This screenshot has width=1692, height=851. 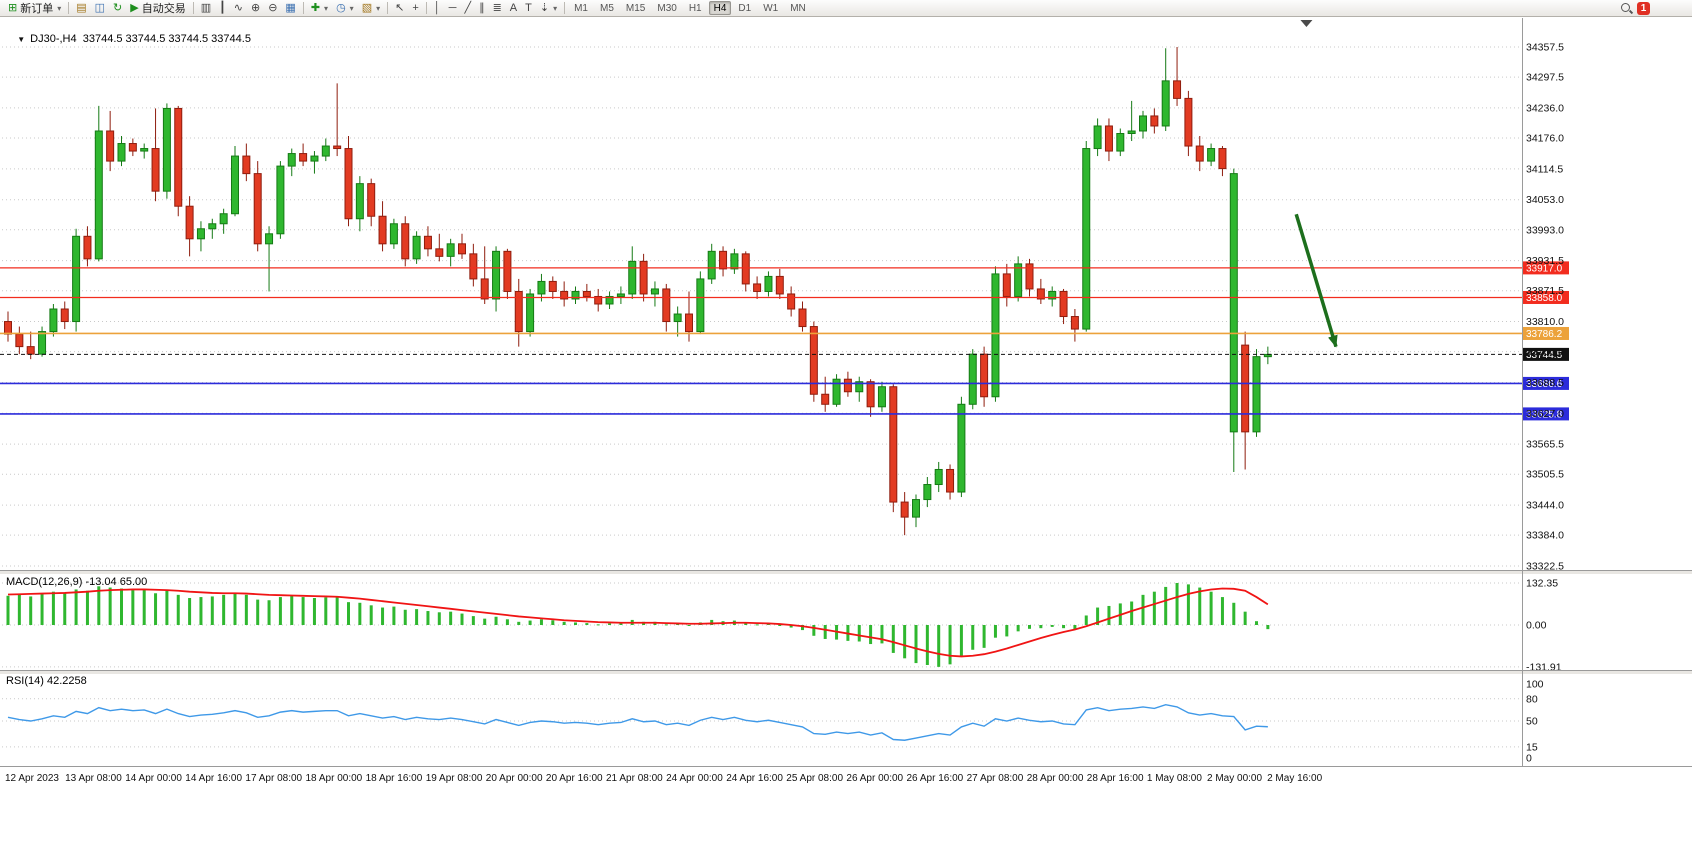 What do you see at coordinates (798, 8) in the screenshot?
I see `timeframe-mn: MN` at bounding box center [798, 8].